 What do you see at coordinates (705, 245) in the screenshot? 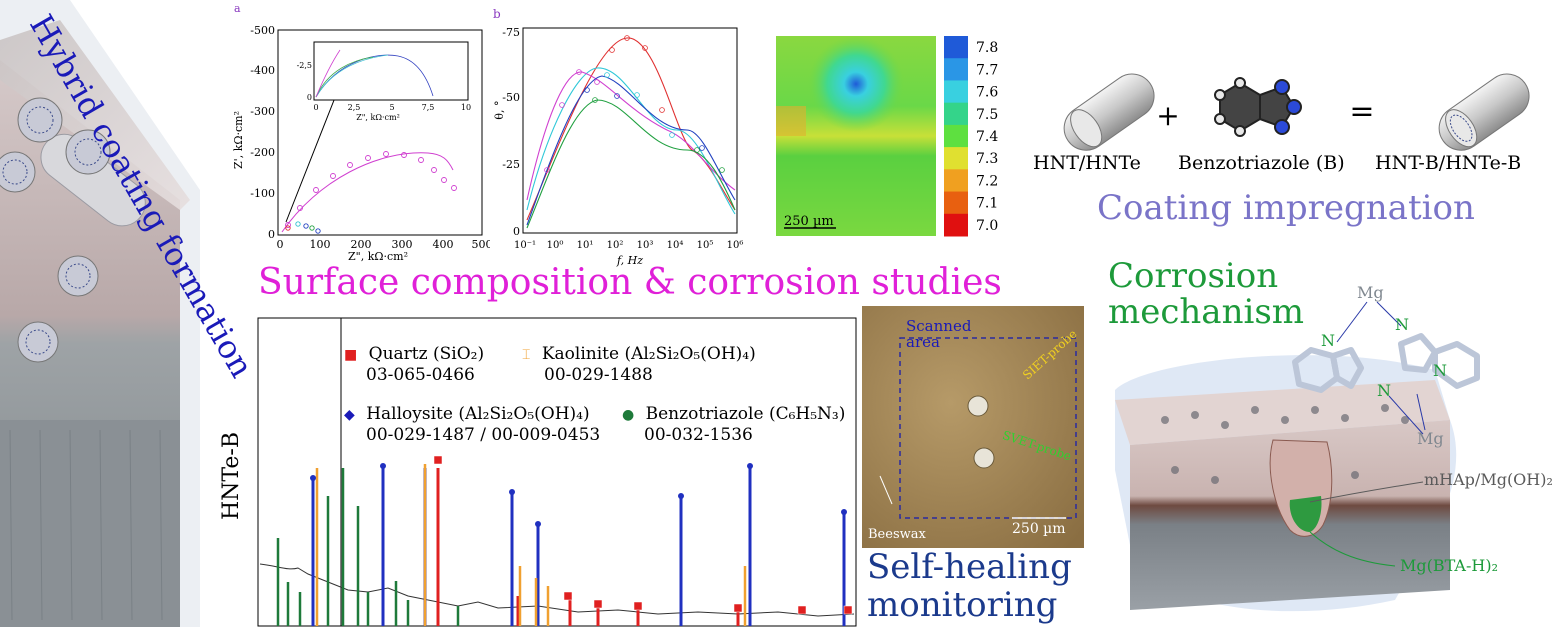
I see `svg-text: 10⁵` at bounding box center [705, 245].